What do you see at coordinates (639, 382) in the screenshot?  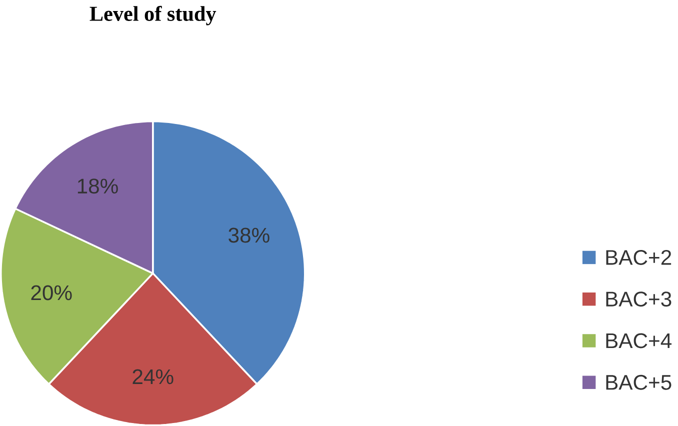 I see `legend-label: BAC+5` at bounding box center [639, 382].